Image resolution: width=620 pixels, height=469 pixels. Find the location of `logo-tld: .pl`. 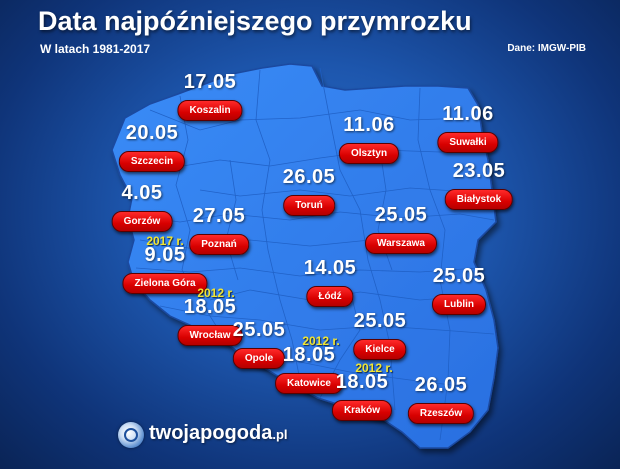

logo-tld: .pl is located at coordinates (280, 434).